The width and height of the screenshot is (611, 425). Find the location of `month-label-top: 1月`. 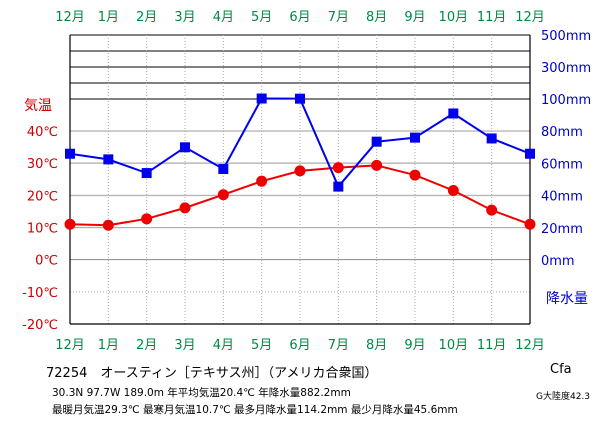

month-label-top: 1月 is located at coordinates (108, 17).